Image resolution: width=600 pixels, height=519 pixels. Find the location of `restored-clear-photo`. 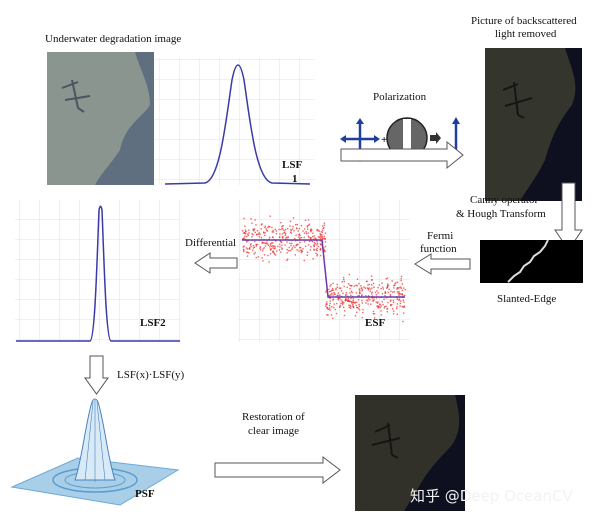

restored-clear-photo is located at coordinates (410, 453).